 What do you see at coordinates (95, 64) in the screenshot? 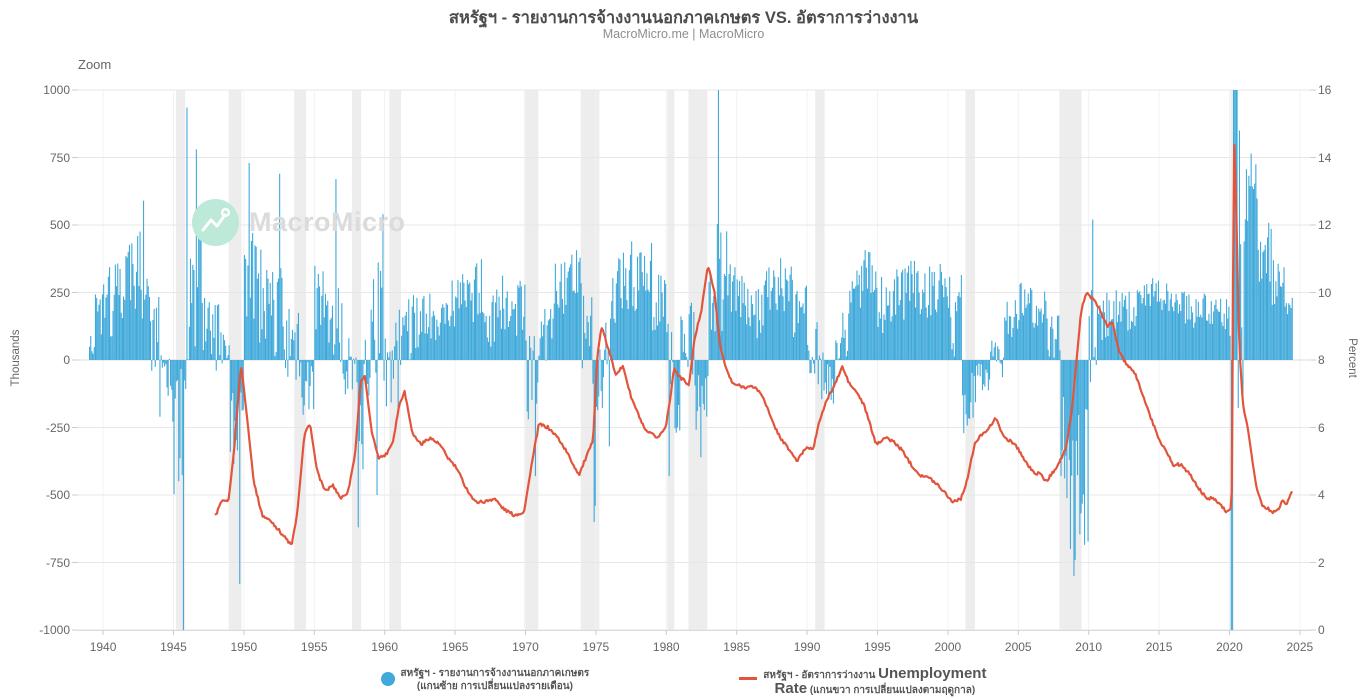
I see `zoom-label: Zoom` at bounding box center [95, 64].